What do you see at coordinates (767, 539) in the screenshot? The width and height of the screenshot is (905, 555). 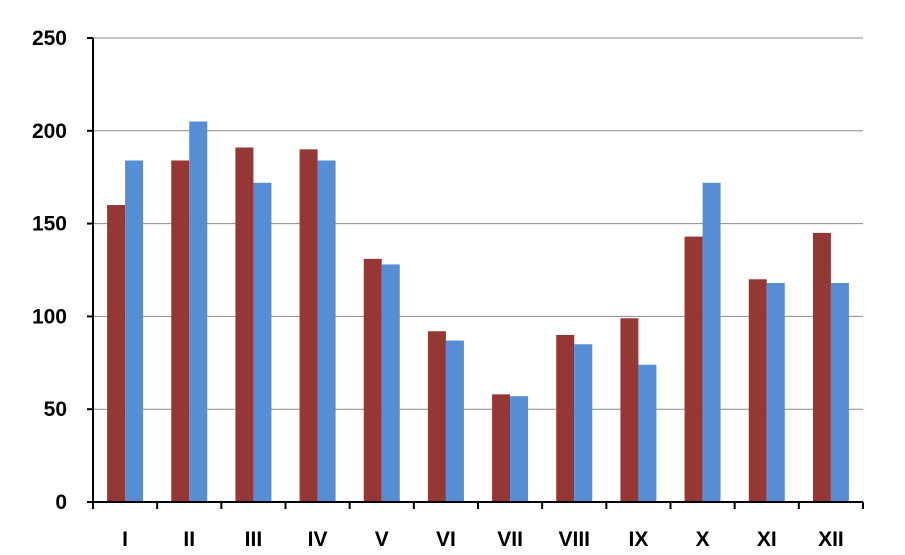 I see `x-tick-label: XI` at bounding box center [767, 539].